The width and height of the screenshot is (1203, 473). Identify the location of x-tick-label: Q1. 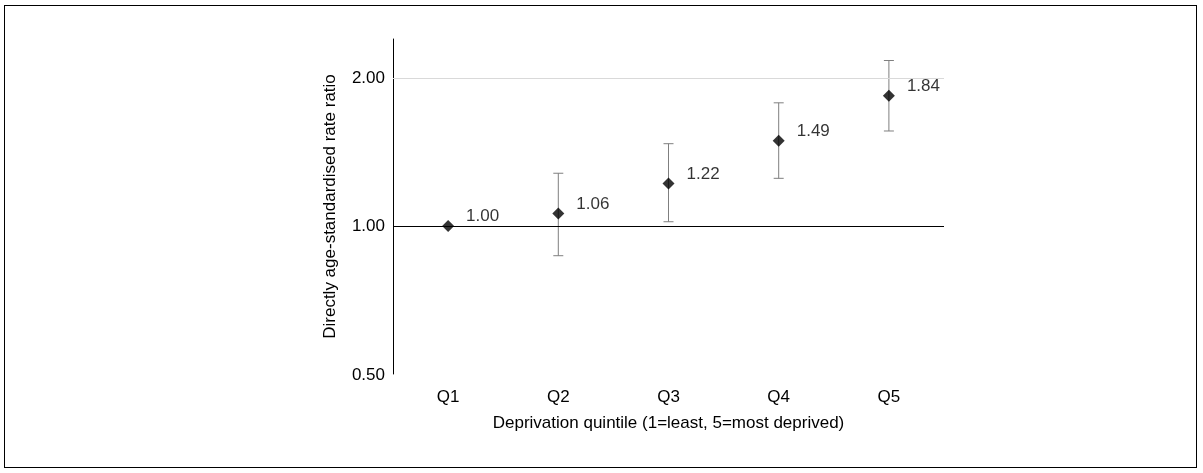
(448, 396).